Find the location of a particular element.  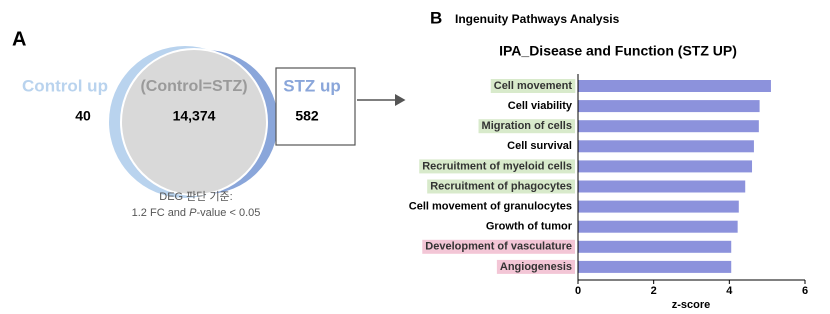

panel-label: B is located at coordinates (436, 17).